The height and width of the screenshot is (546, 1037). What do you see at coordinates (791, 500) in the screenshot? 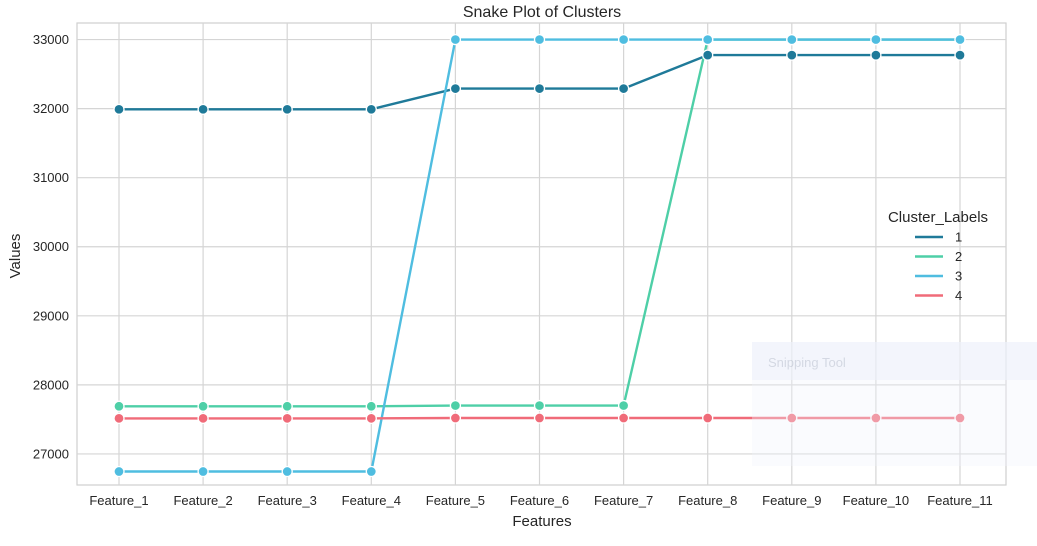
I see `x-tick-label: Feature_9` at bounding box center [791, 500].